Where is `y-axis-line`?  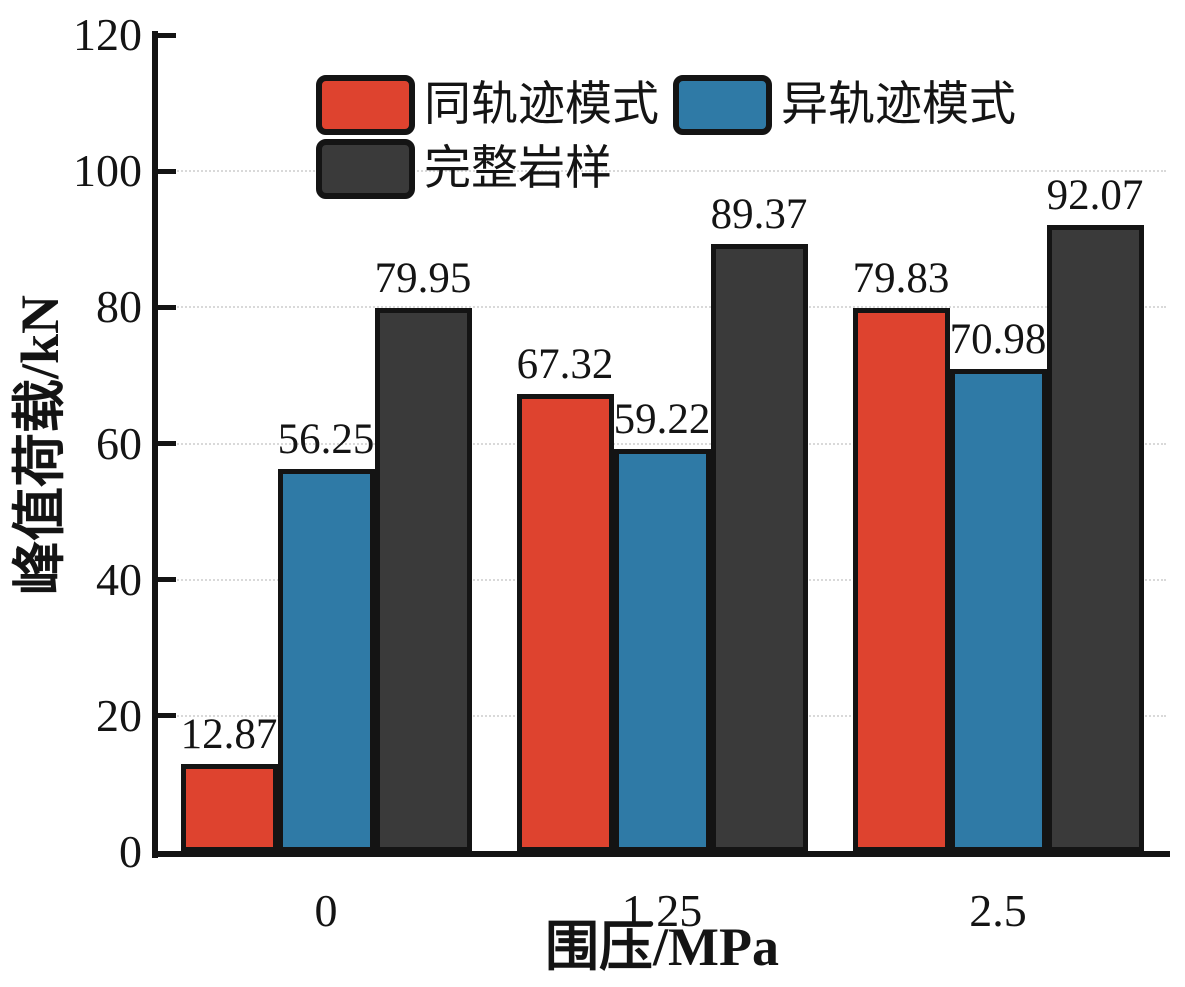 y-axis-line is located at coordinates (155, 444).